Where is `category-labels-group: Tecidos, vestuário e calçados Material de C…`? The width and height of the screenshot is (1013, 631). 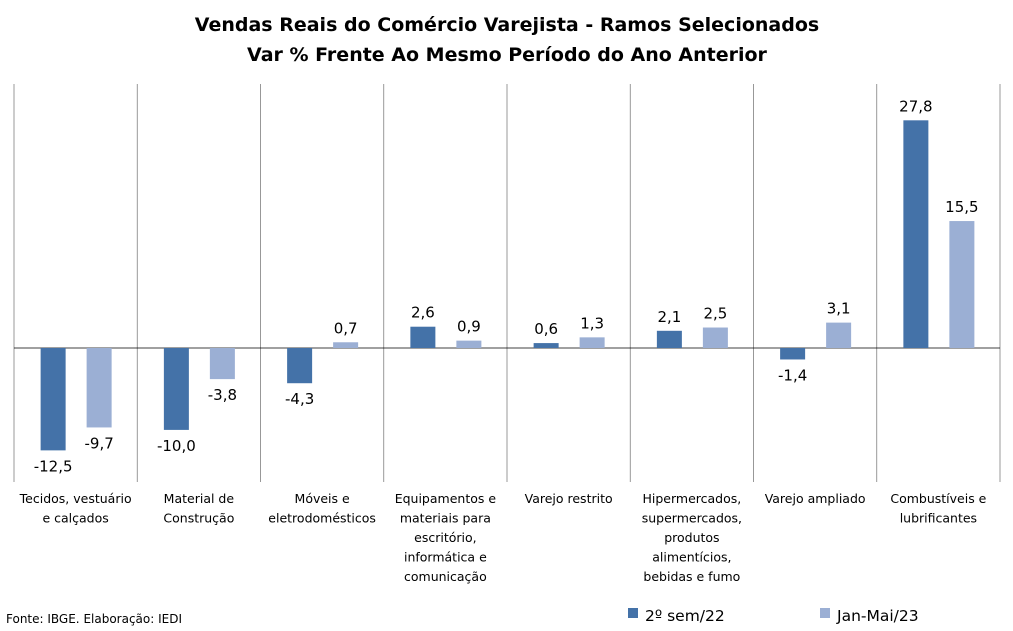
category-labels-group: Tecidos, vestuário e calçados Material de C… is located at coordinates (503, 537).